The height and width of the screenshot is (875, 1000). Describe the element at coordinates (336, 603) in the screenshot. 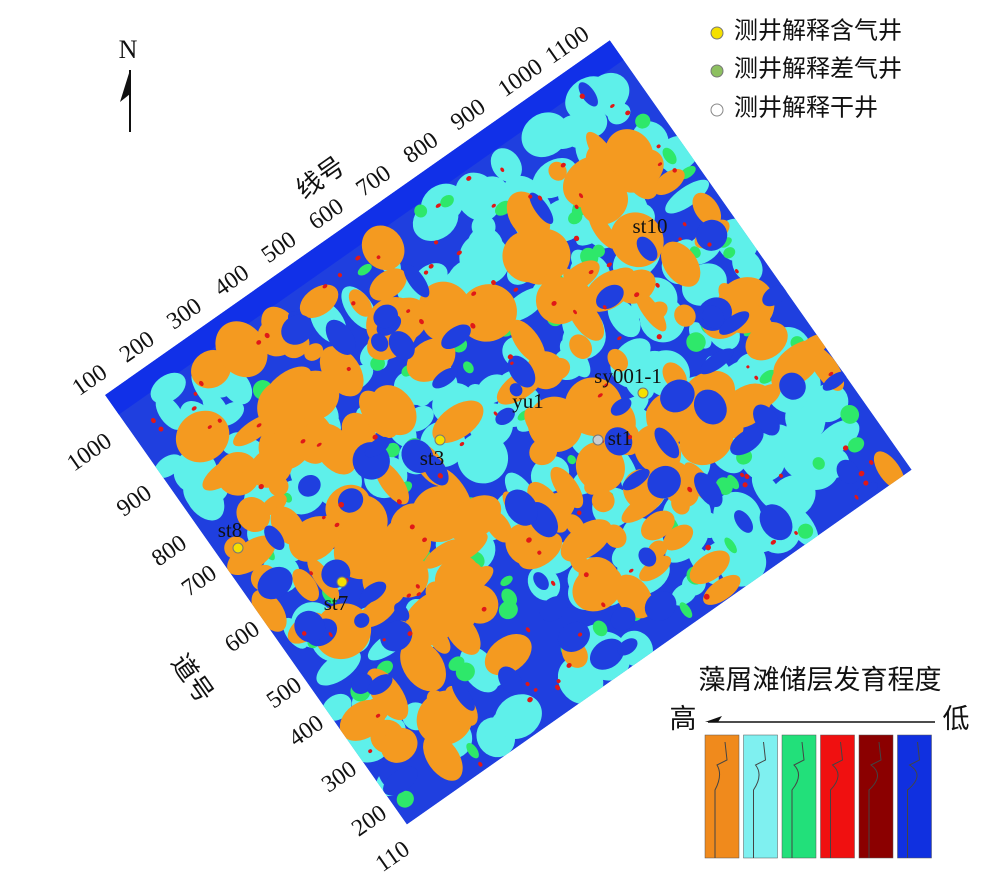

I see `well-label: st7` at that location.